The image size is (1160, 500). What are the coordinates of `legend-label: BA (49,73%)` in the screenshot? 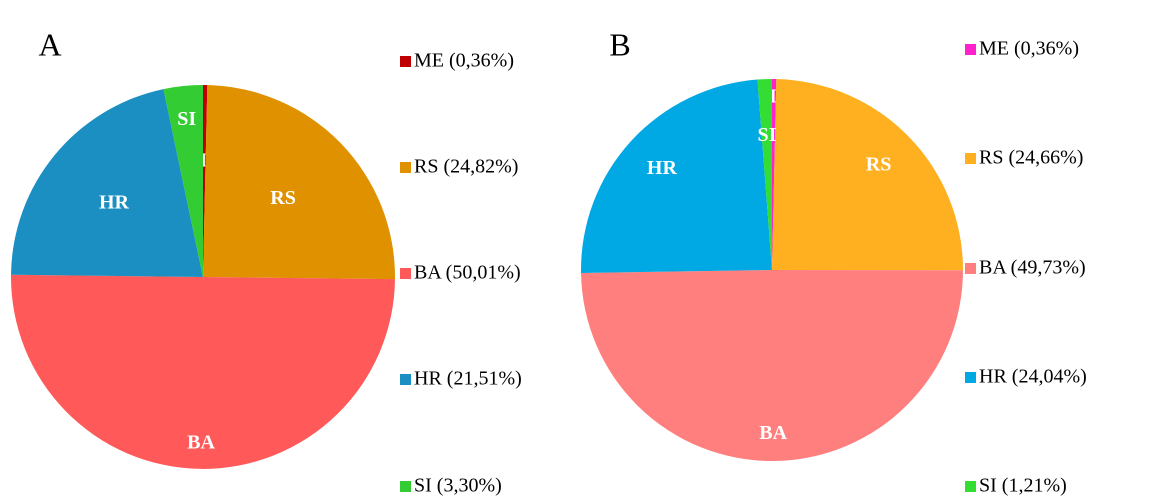 It's located at (1032, 268).